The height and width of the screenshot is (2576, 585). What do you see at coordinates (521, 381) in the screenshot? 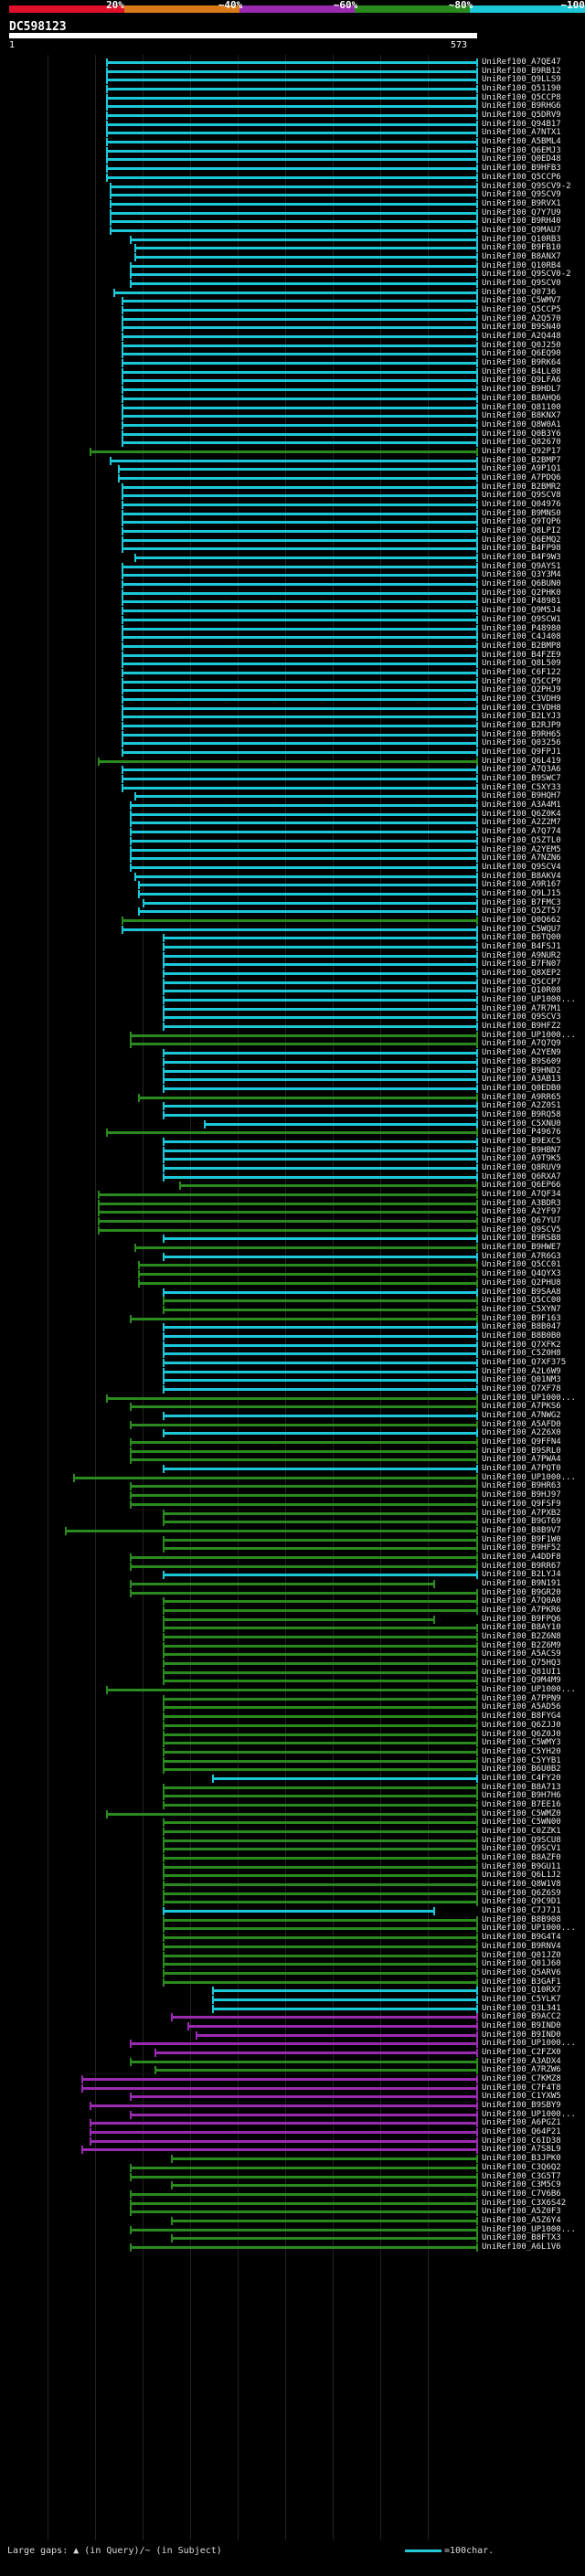
I see `hit-label: UniRef100_Q9LFA6` at bounding box center [521, 381].